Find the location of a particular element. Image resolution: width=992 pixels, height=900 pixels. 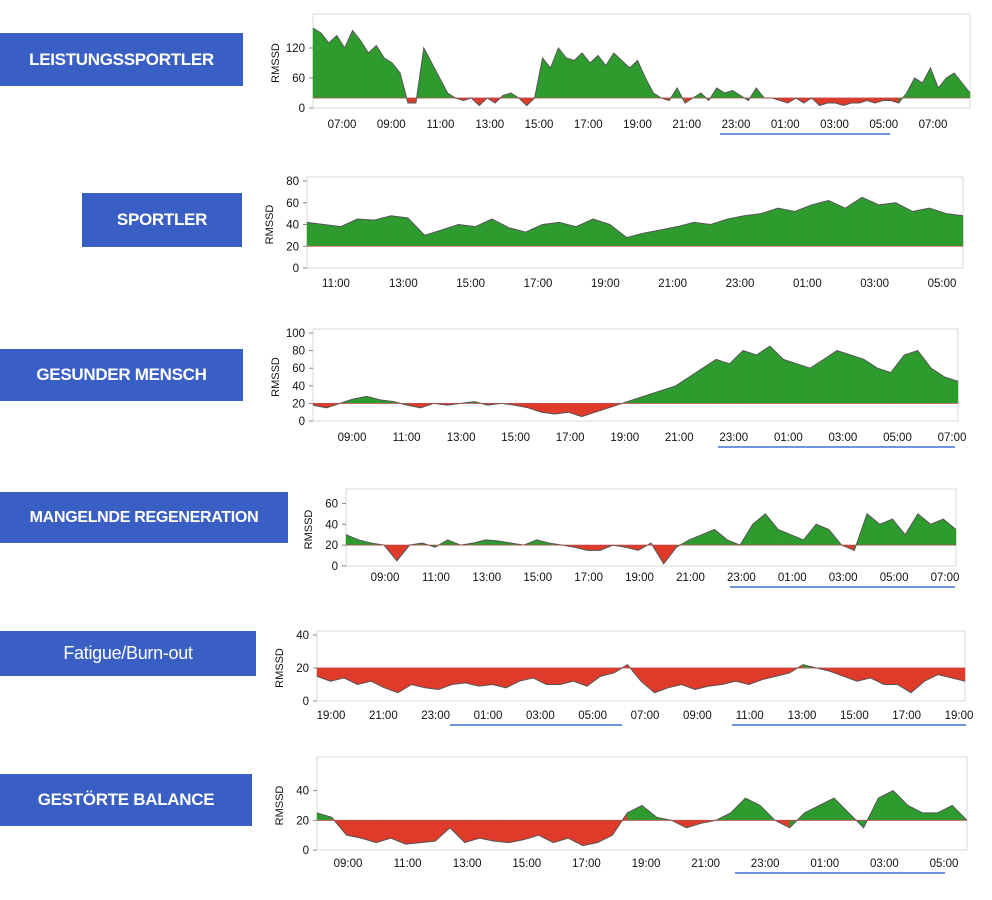

category-label: Fatigue/Burn-out is located at coordinates (128, 653).